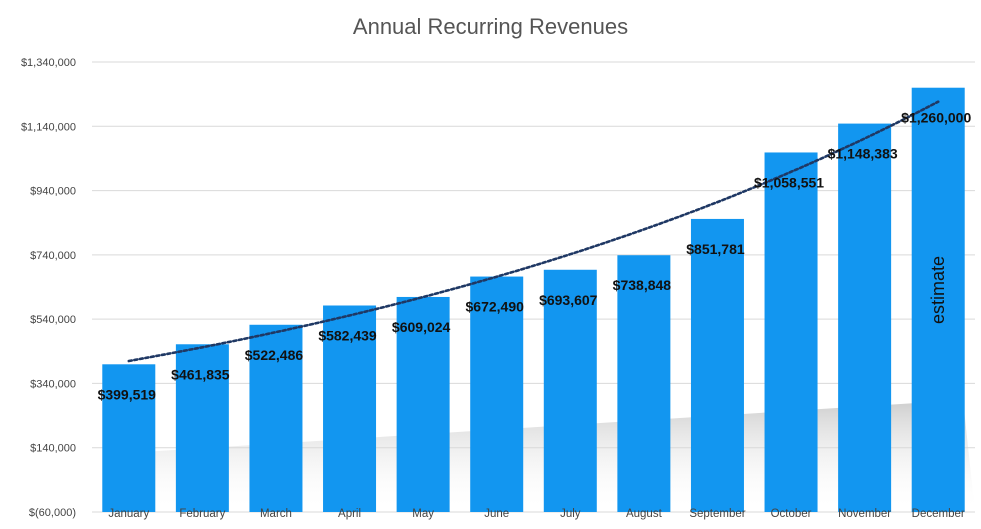  I want to click on data-label: $1,148,383, so click(863, 154).